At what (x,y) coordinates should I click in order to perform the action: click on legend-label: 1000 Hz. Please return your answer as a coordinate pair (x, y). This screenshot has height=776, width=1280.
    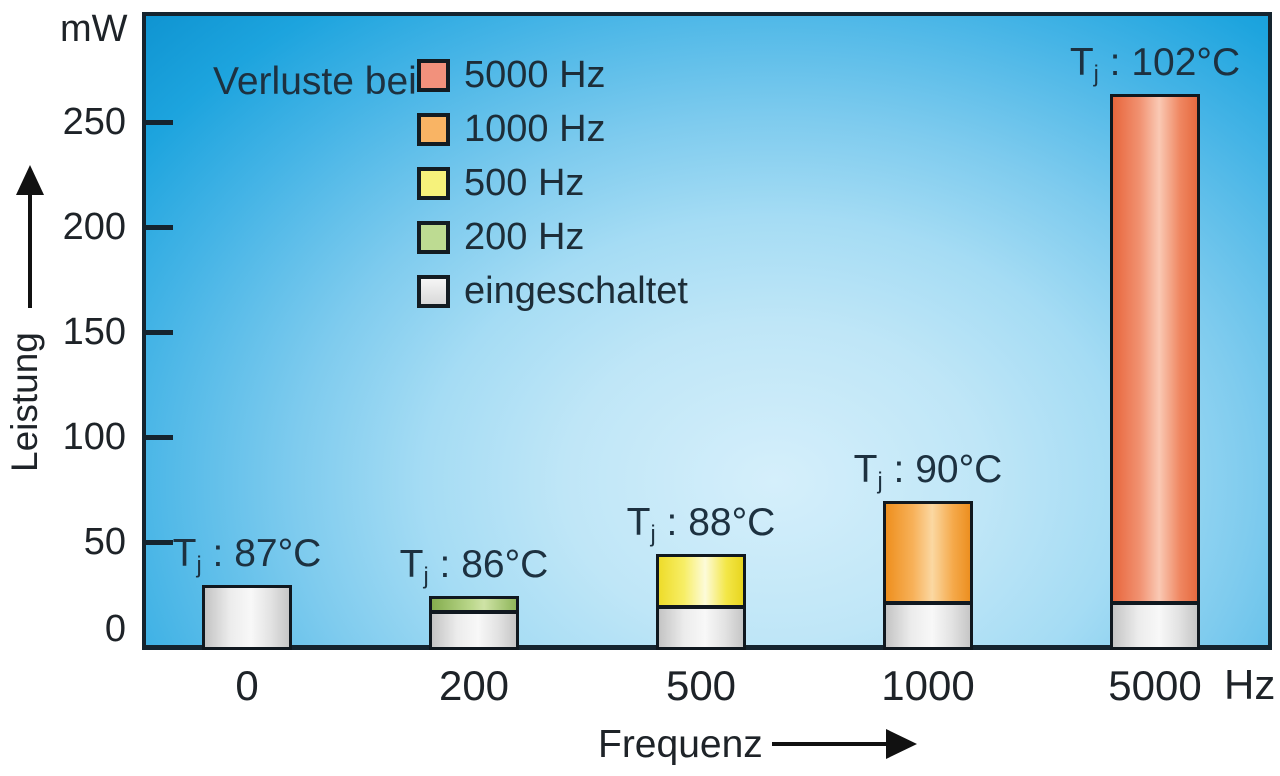
    Looking at the image, I should click on (535, 129).